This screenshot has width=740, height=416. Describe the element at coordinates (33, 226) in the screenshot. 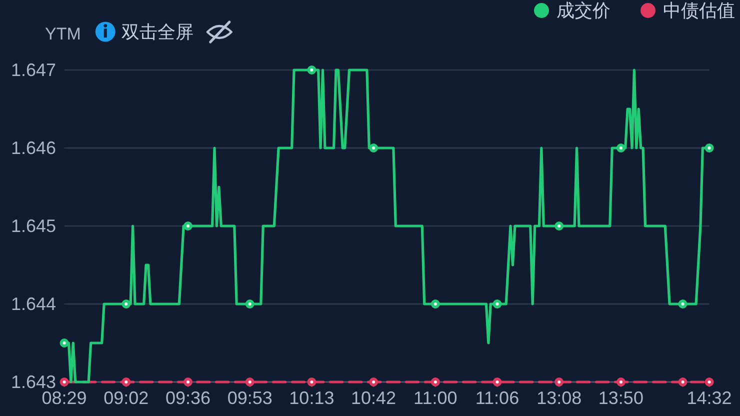

I see `y-tick-label: 1.645` at that location.